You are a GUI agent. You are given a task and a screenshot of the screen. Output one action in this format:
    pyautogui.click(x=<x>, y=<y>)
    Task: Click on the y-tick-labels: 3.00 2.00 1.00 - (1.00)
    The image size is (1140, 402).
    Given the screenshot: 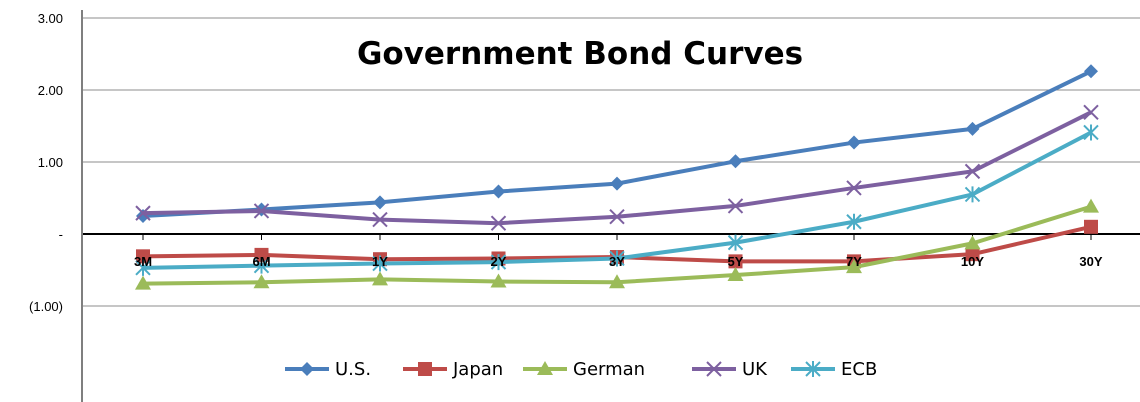 What is the action you would take?
    pyautogui.click(x=46, y=162)
    